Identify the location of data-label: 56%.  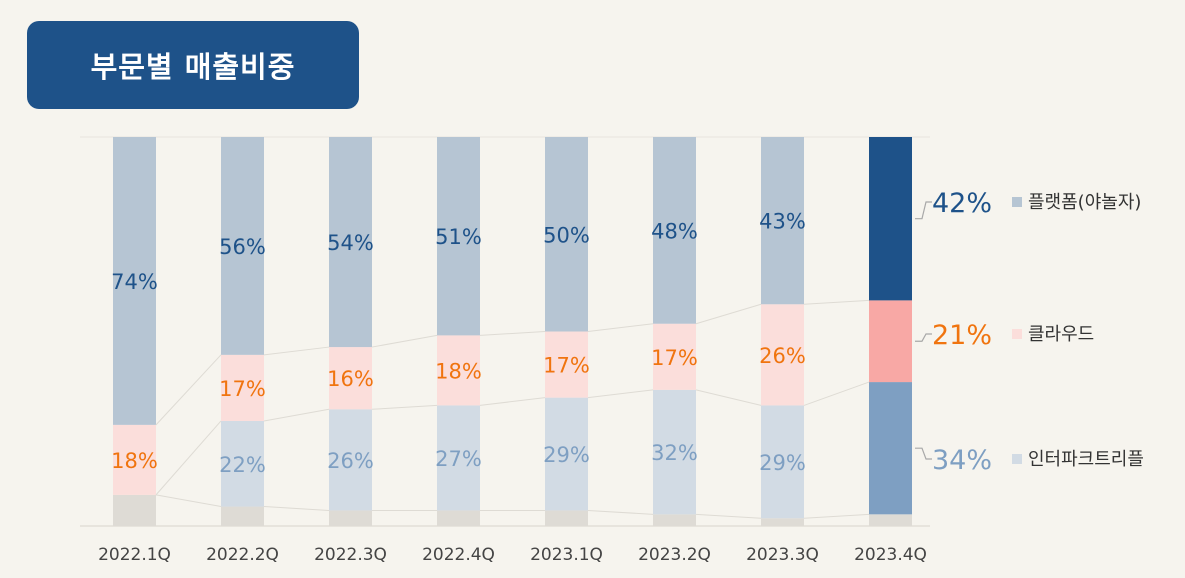
(242, 247).